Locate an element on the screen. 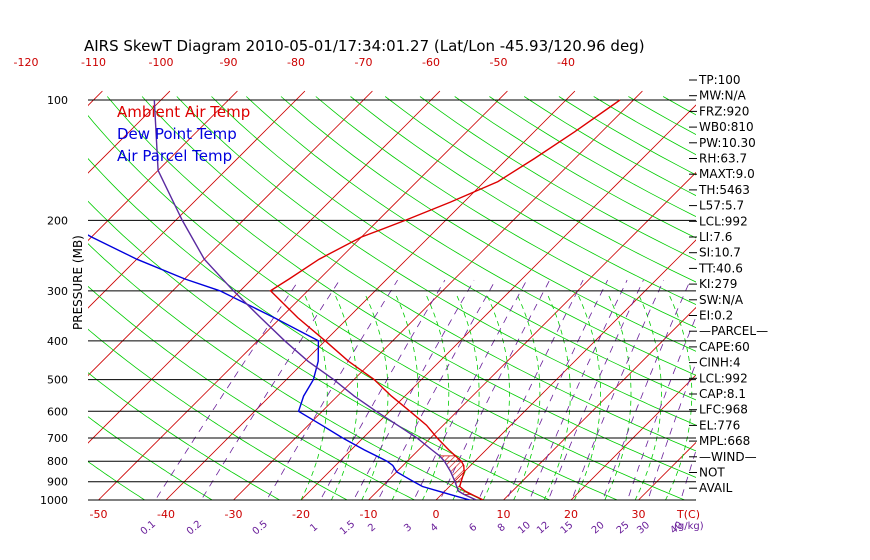 The width and height of the screenshot is (870, 560). top-temp-tick-label: -70 is located at coordinates (364, 62).